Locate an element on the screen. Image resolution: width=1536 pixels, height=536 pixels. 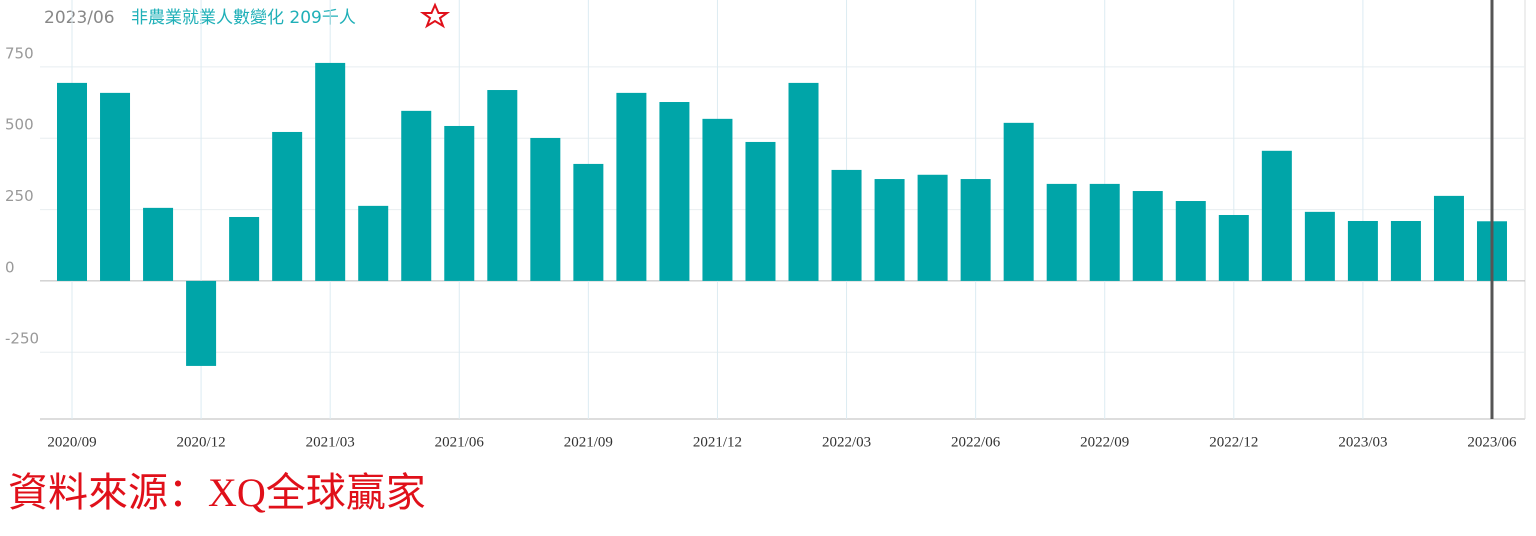
x-tick-label: 2023/06 is located at coordinates (1492, 442).